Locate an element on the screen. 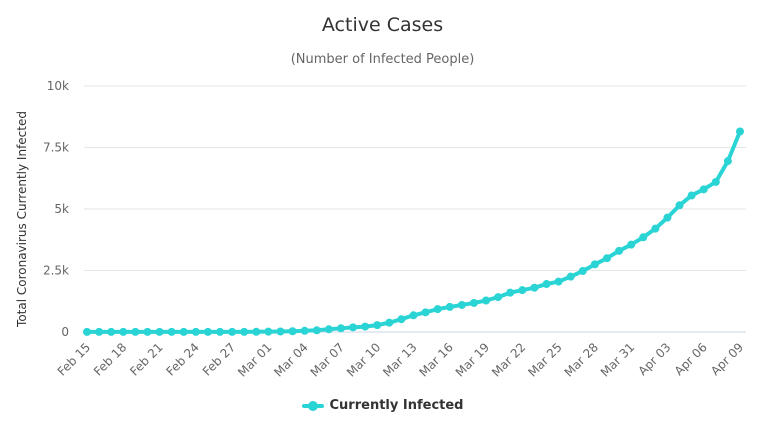 The image size is (765, 436). chart-subtitle: (Number of Infected People) is located at coordinates (382, 59).